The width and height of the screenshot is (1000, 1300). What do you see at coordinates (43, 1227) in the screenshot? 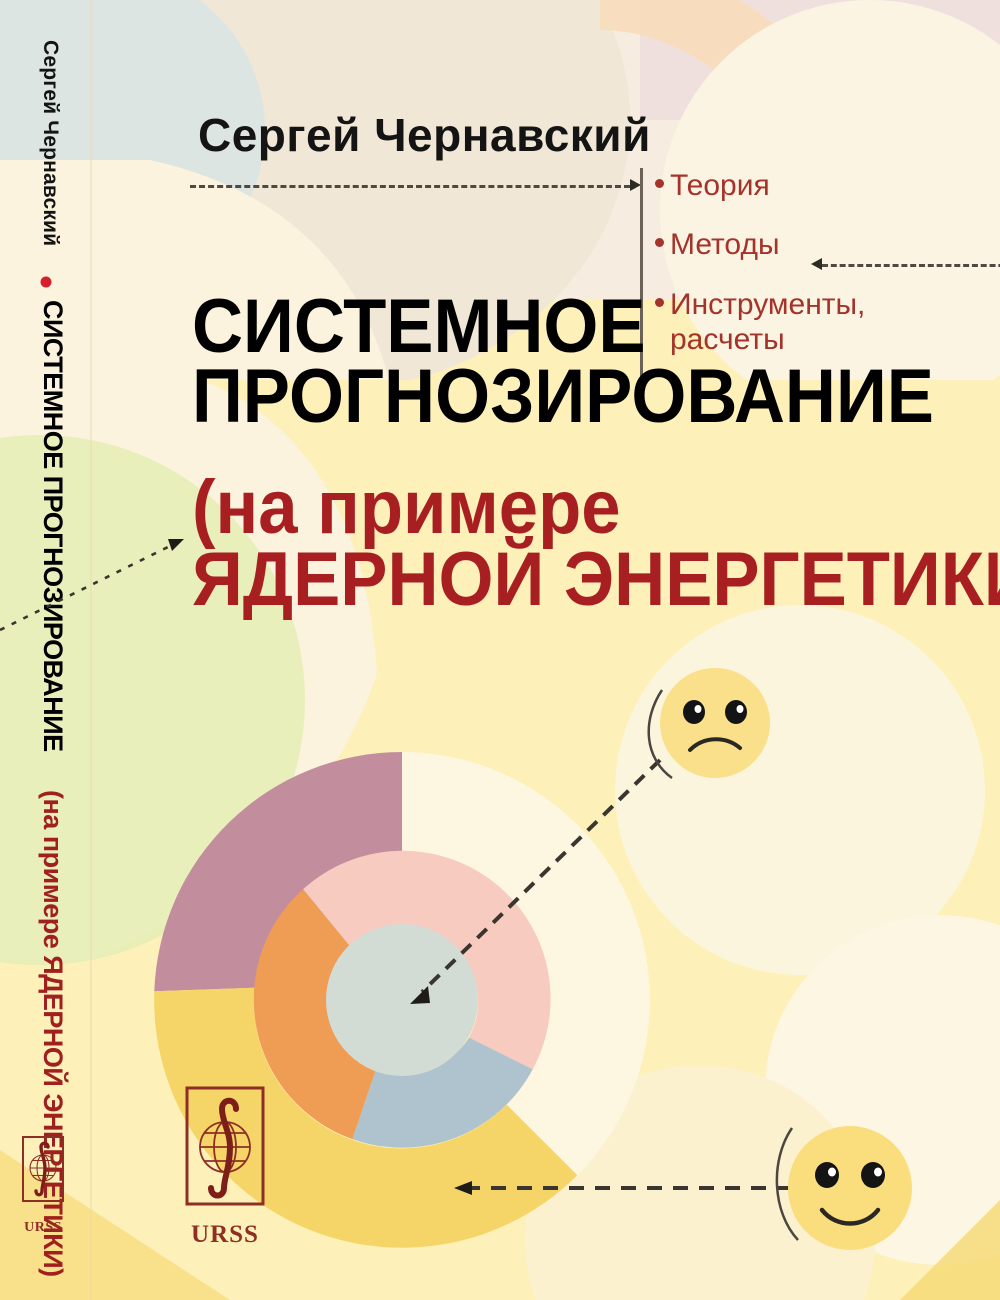
I see `spine-publisher-name: URSS` at bounding box center [43, 1227].